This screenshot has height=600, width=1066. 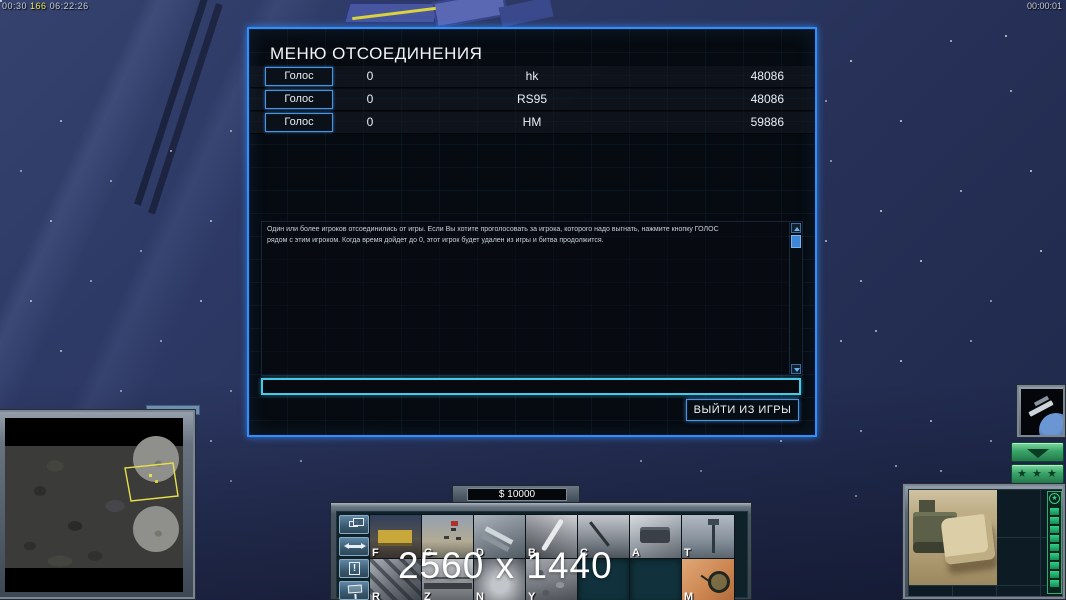 What do you see at coordinates (742, 410) in the screenshot?
I see `exit-game-button: ВЫЙТИ ИЗ ИГРЫ` at bounding box center [742, 410].